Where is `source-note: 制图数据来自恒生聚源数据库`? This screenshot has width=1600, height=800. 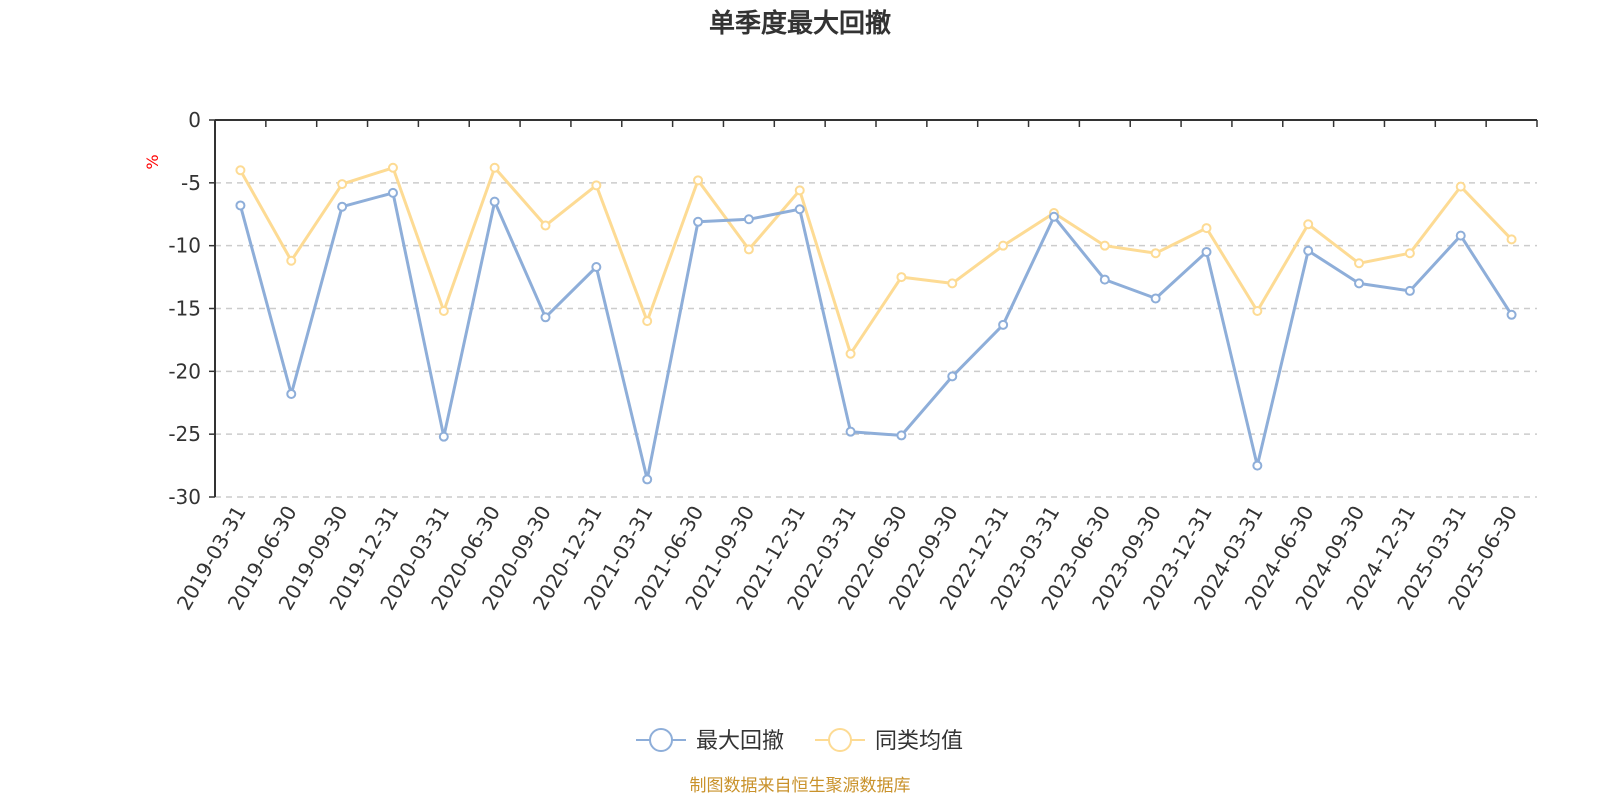
source-note: 制图数据来自恒生聚源数据库 is located at coordinates (800, 786).